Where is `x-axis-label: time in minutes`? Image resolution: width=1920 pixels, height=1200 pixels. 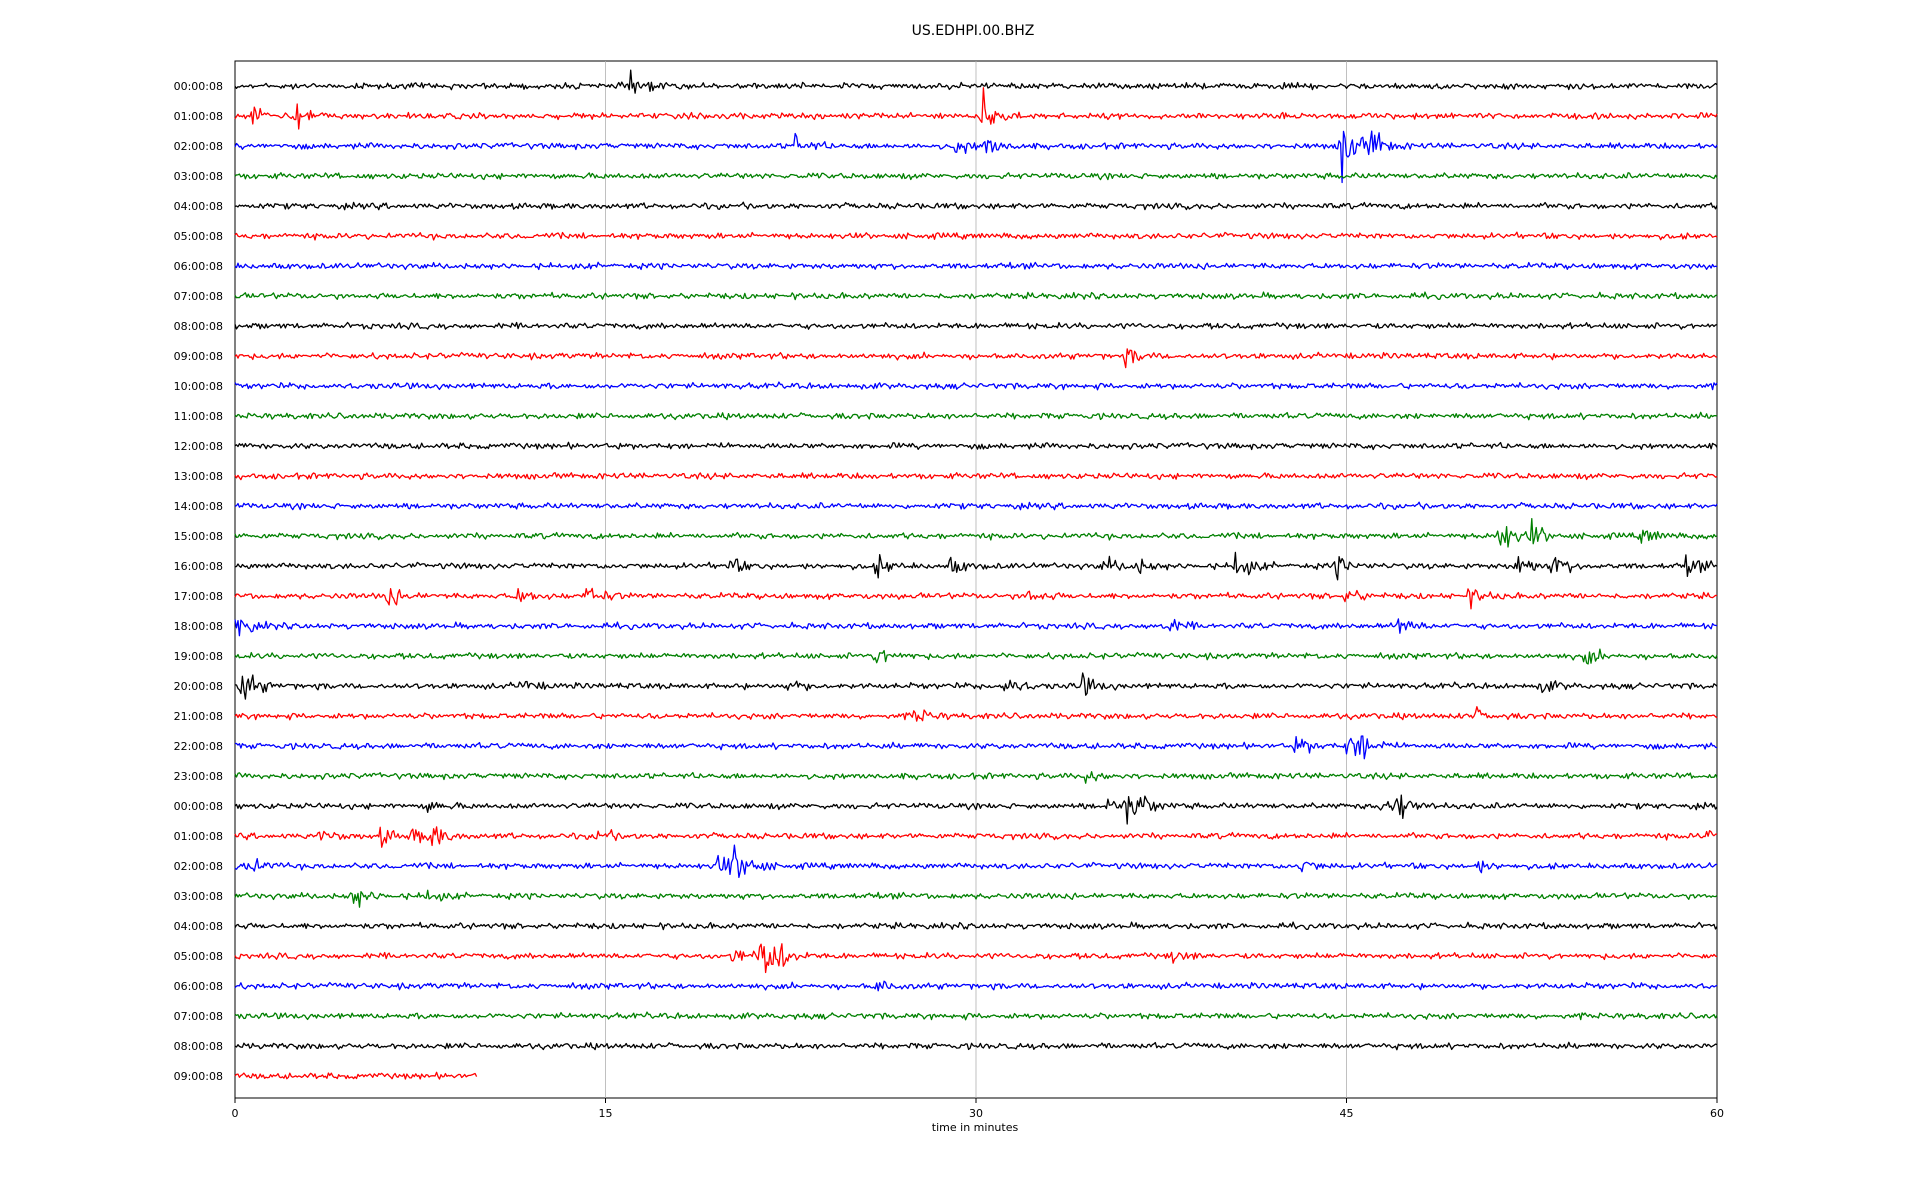 x-axis-label: time in minutes is located at coordinates (975, 1127).